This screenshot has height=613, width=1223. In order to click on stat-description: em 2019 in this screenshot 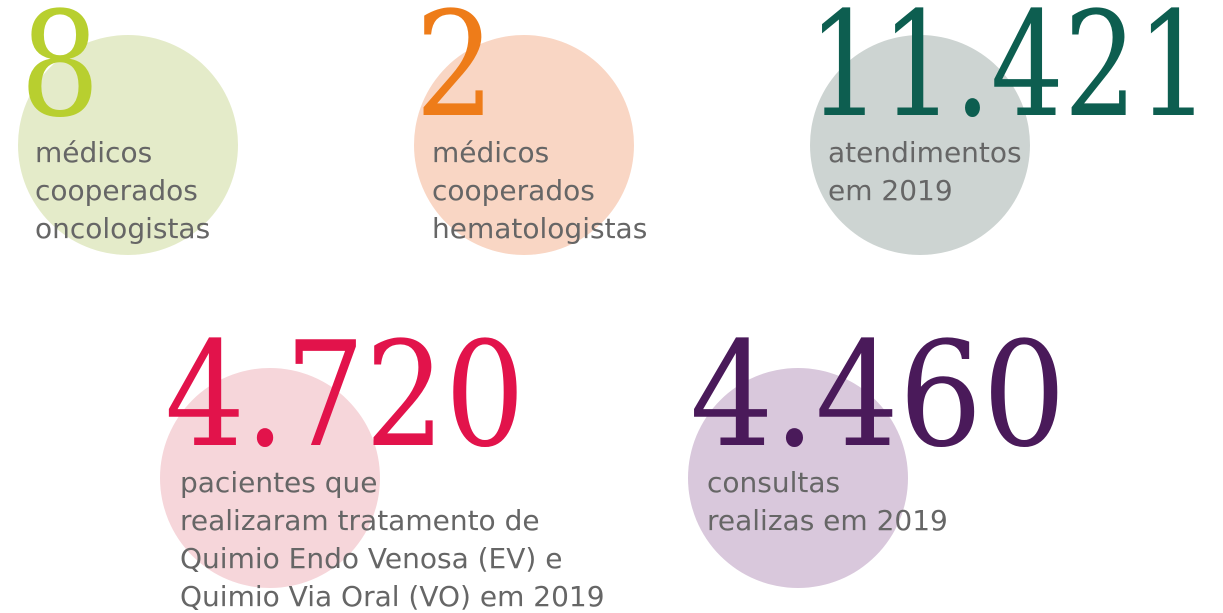, I will do `click(890, 190)`.